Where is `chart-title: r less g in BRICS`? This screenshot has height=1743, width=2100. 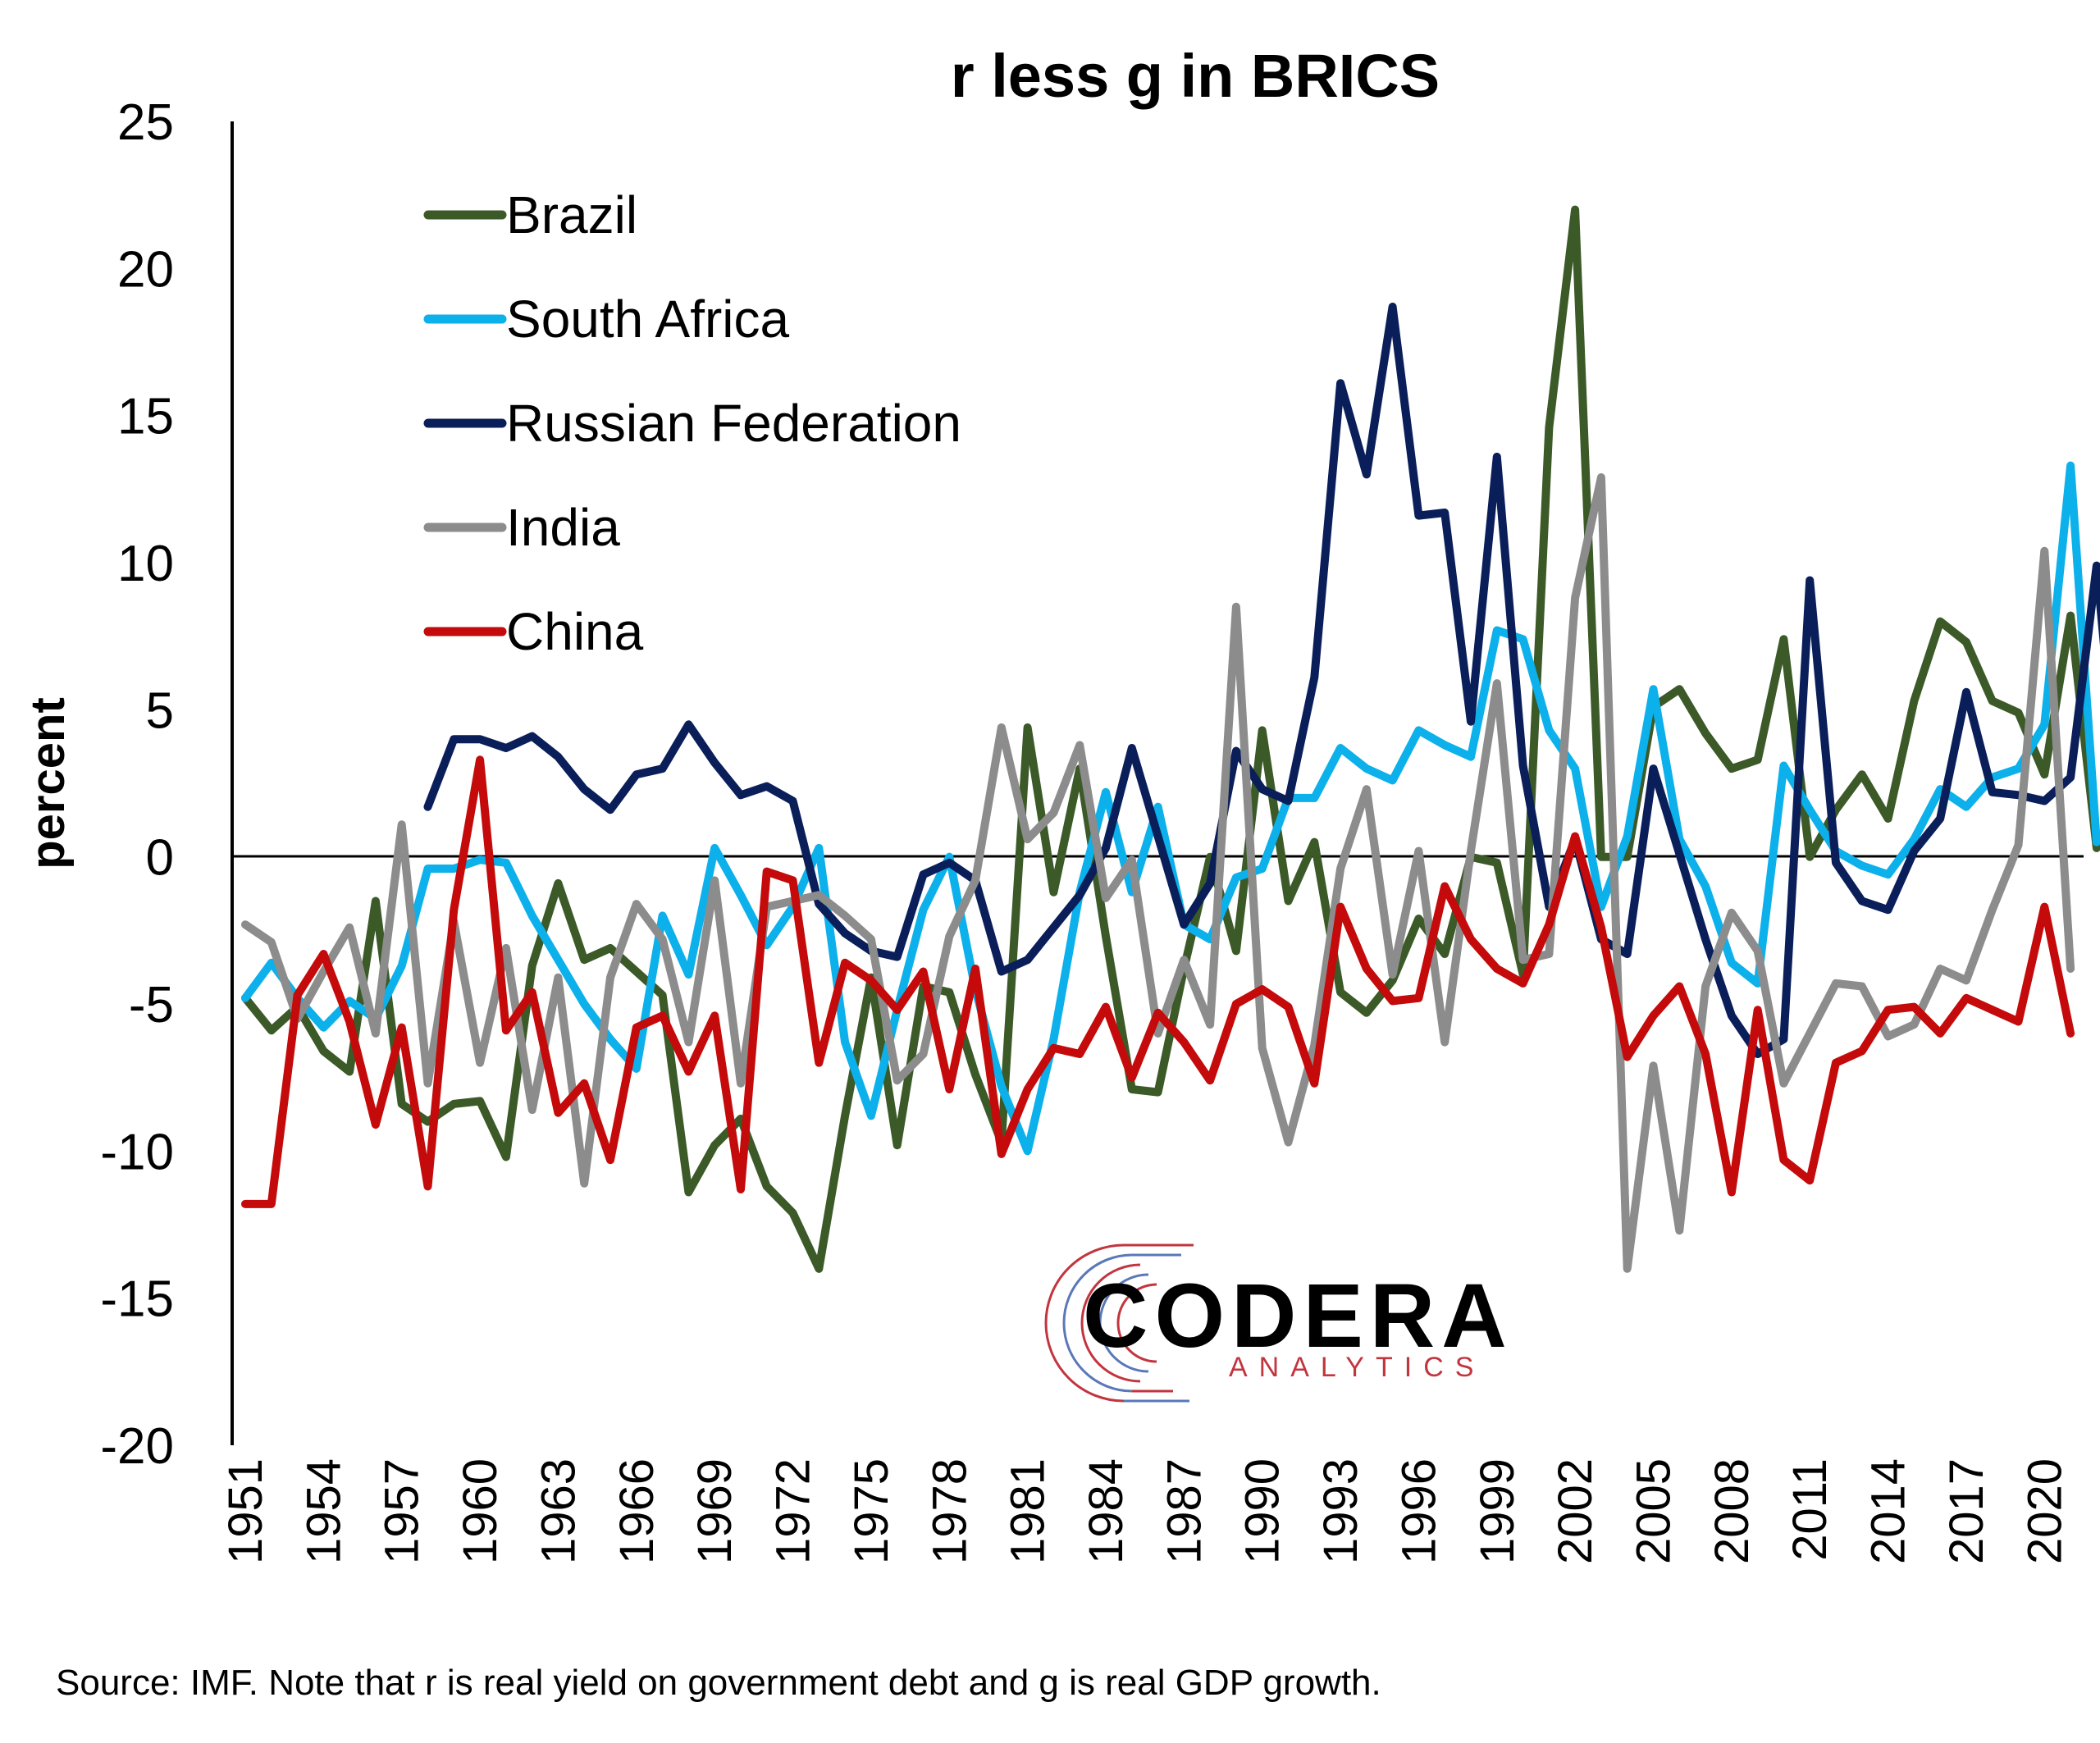 chart-title: r less g in BRICS is located at coordinates (1195, 76).